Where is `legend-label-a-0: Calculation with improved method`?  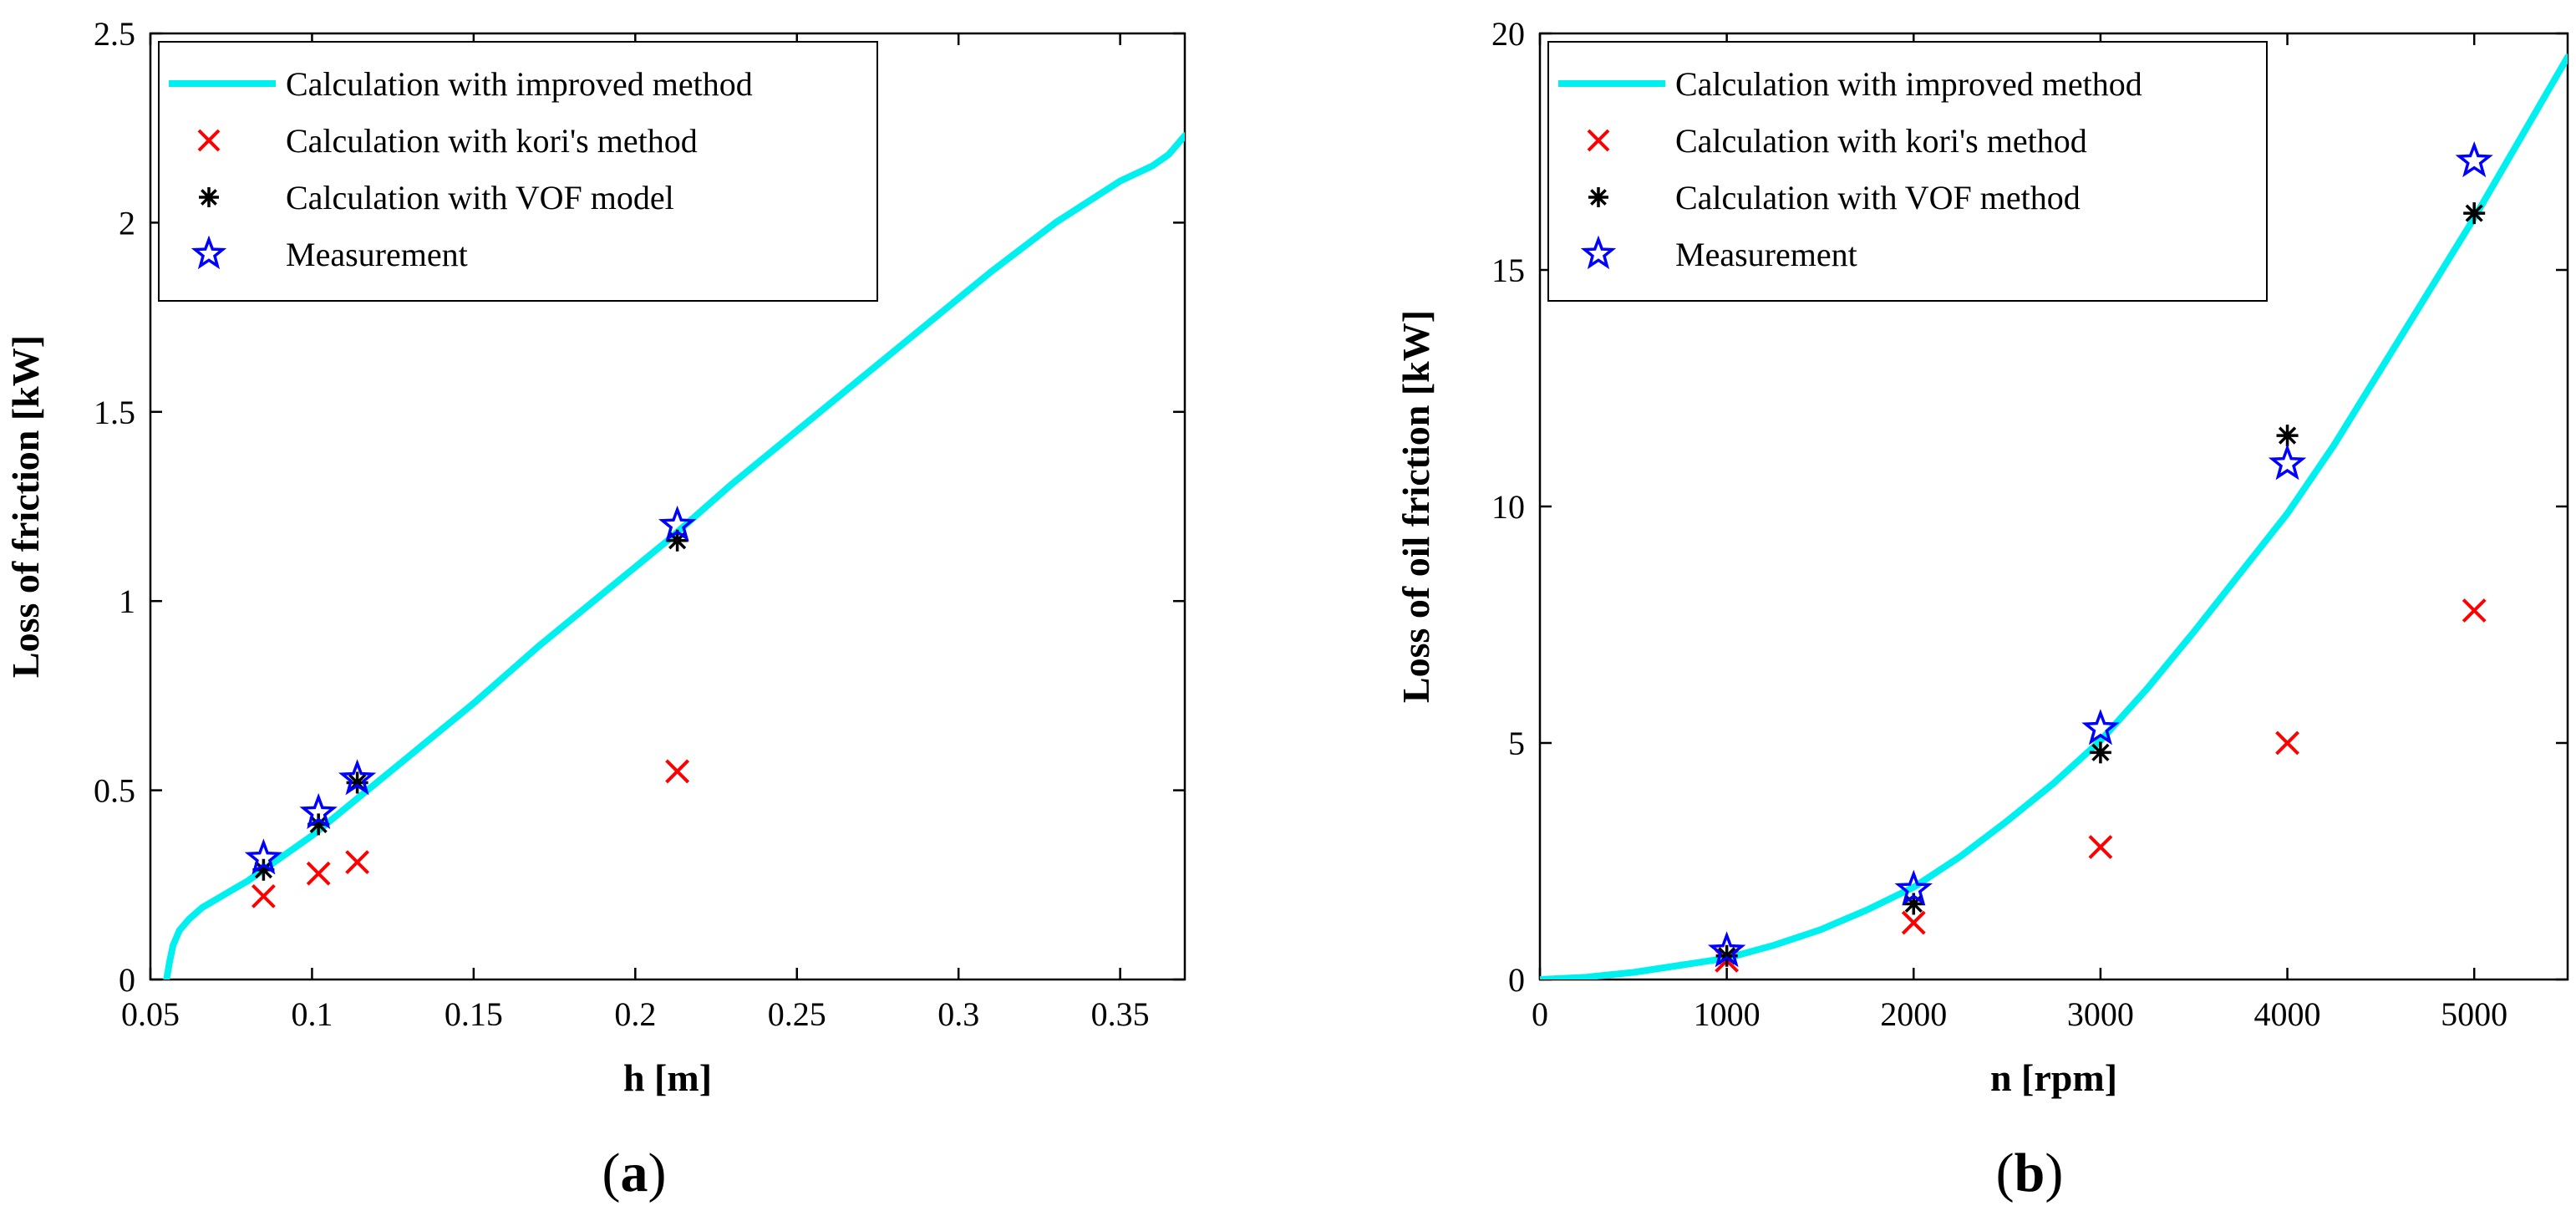 legend-label-a-0: Calculation with improved method is located at coordinates (519, 84).